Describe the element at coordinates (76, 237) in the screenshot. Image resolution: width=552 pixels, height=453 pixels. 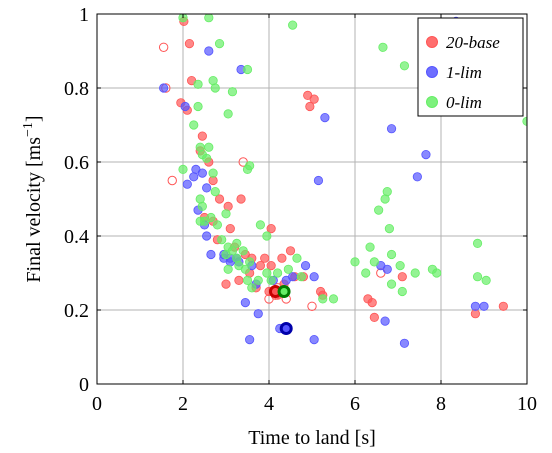
I see `y-tick-label: 0.4` at that location.